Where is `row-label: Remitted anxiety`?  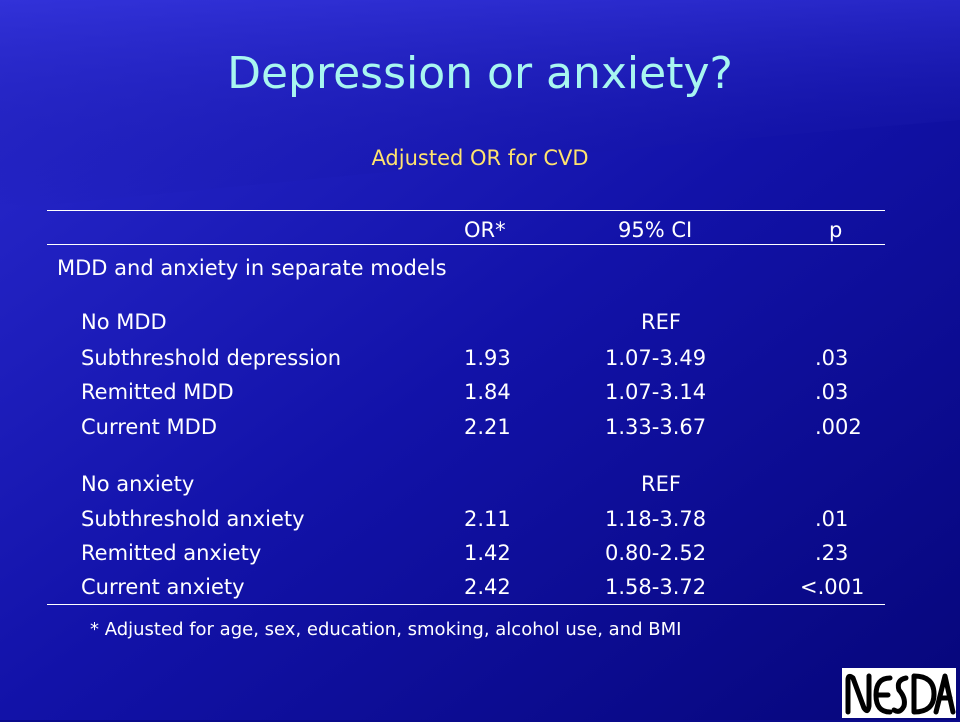
row-label: Remitted anxiety is located at coordinates (171, 553).